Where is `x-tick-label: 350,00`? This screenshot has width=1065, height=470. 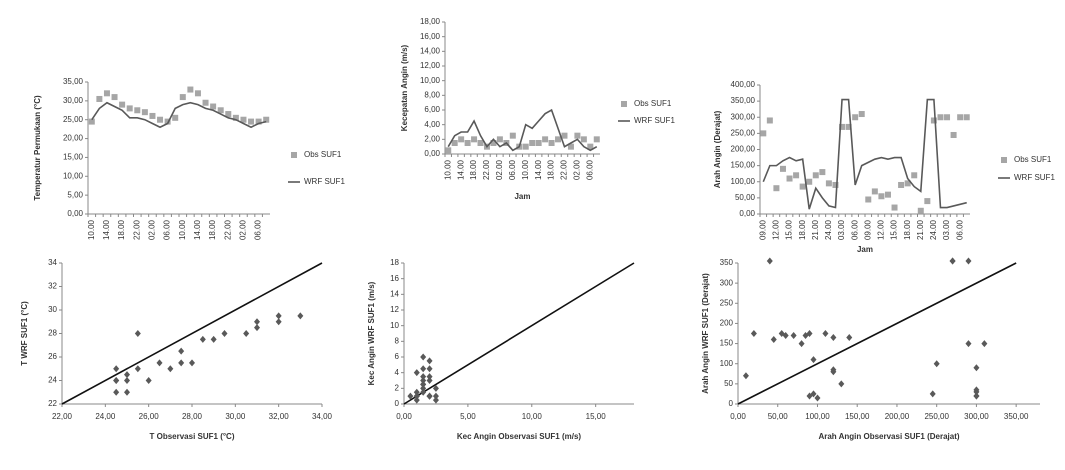 x-tick-label: 350,00 is located at coordinates (1016, 416).